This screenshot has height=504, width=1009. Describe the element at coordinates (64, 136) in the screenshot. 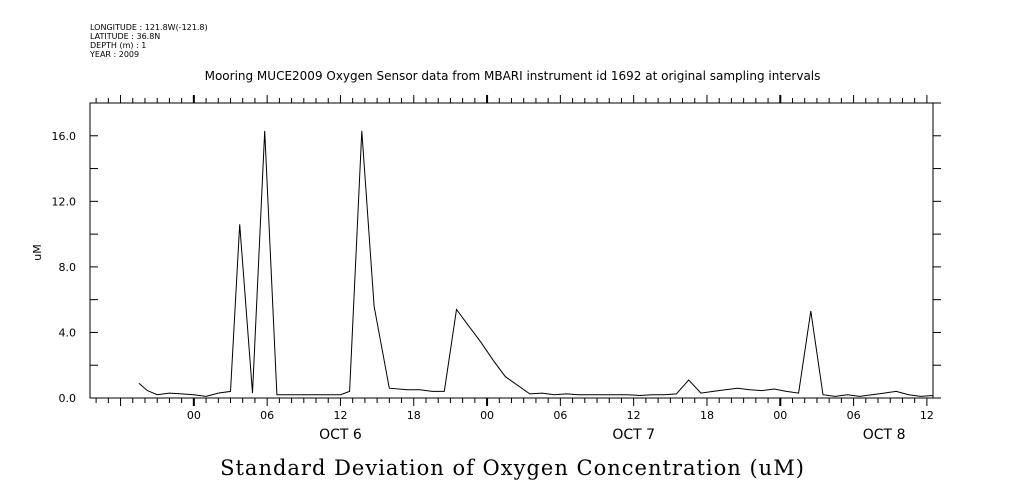

I see `y-tick-label: 16.0` at that location.